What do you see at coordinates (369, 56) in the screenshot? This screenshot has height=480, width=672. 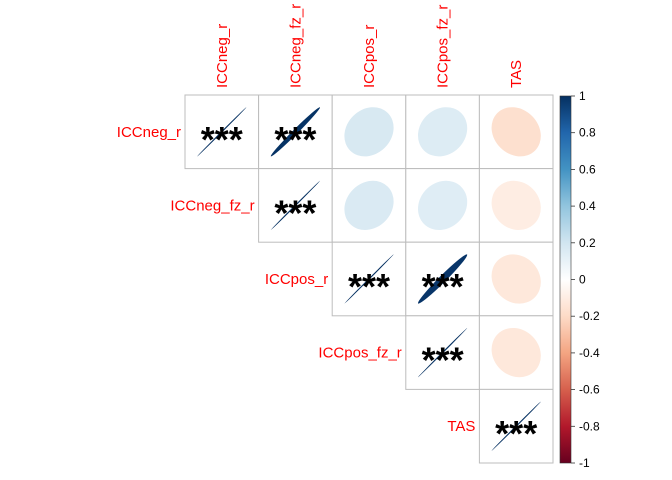 I see `column-label: ICCpos_r` at bounding box center [369, 56].